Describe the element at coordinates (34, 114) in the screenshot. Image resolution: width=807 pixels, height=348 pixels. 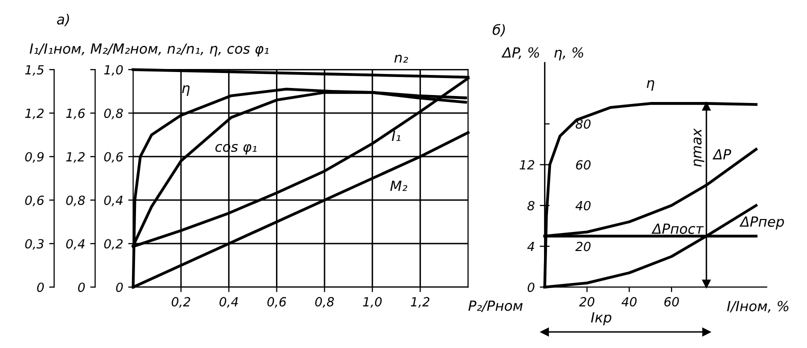
I see `y2-tick-label: 1,2` at that location.